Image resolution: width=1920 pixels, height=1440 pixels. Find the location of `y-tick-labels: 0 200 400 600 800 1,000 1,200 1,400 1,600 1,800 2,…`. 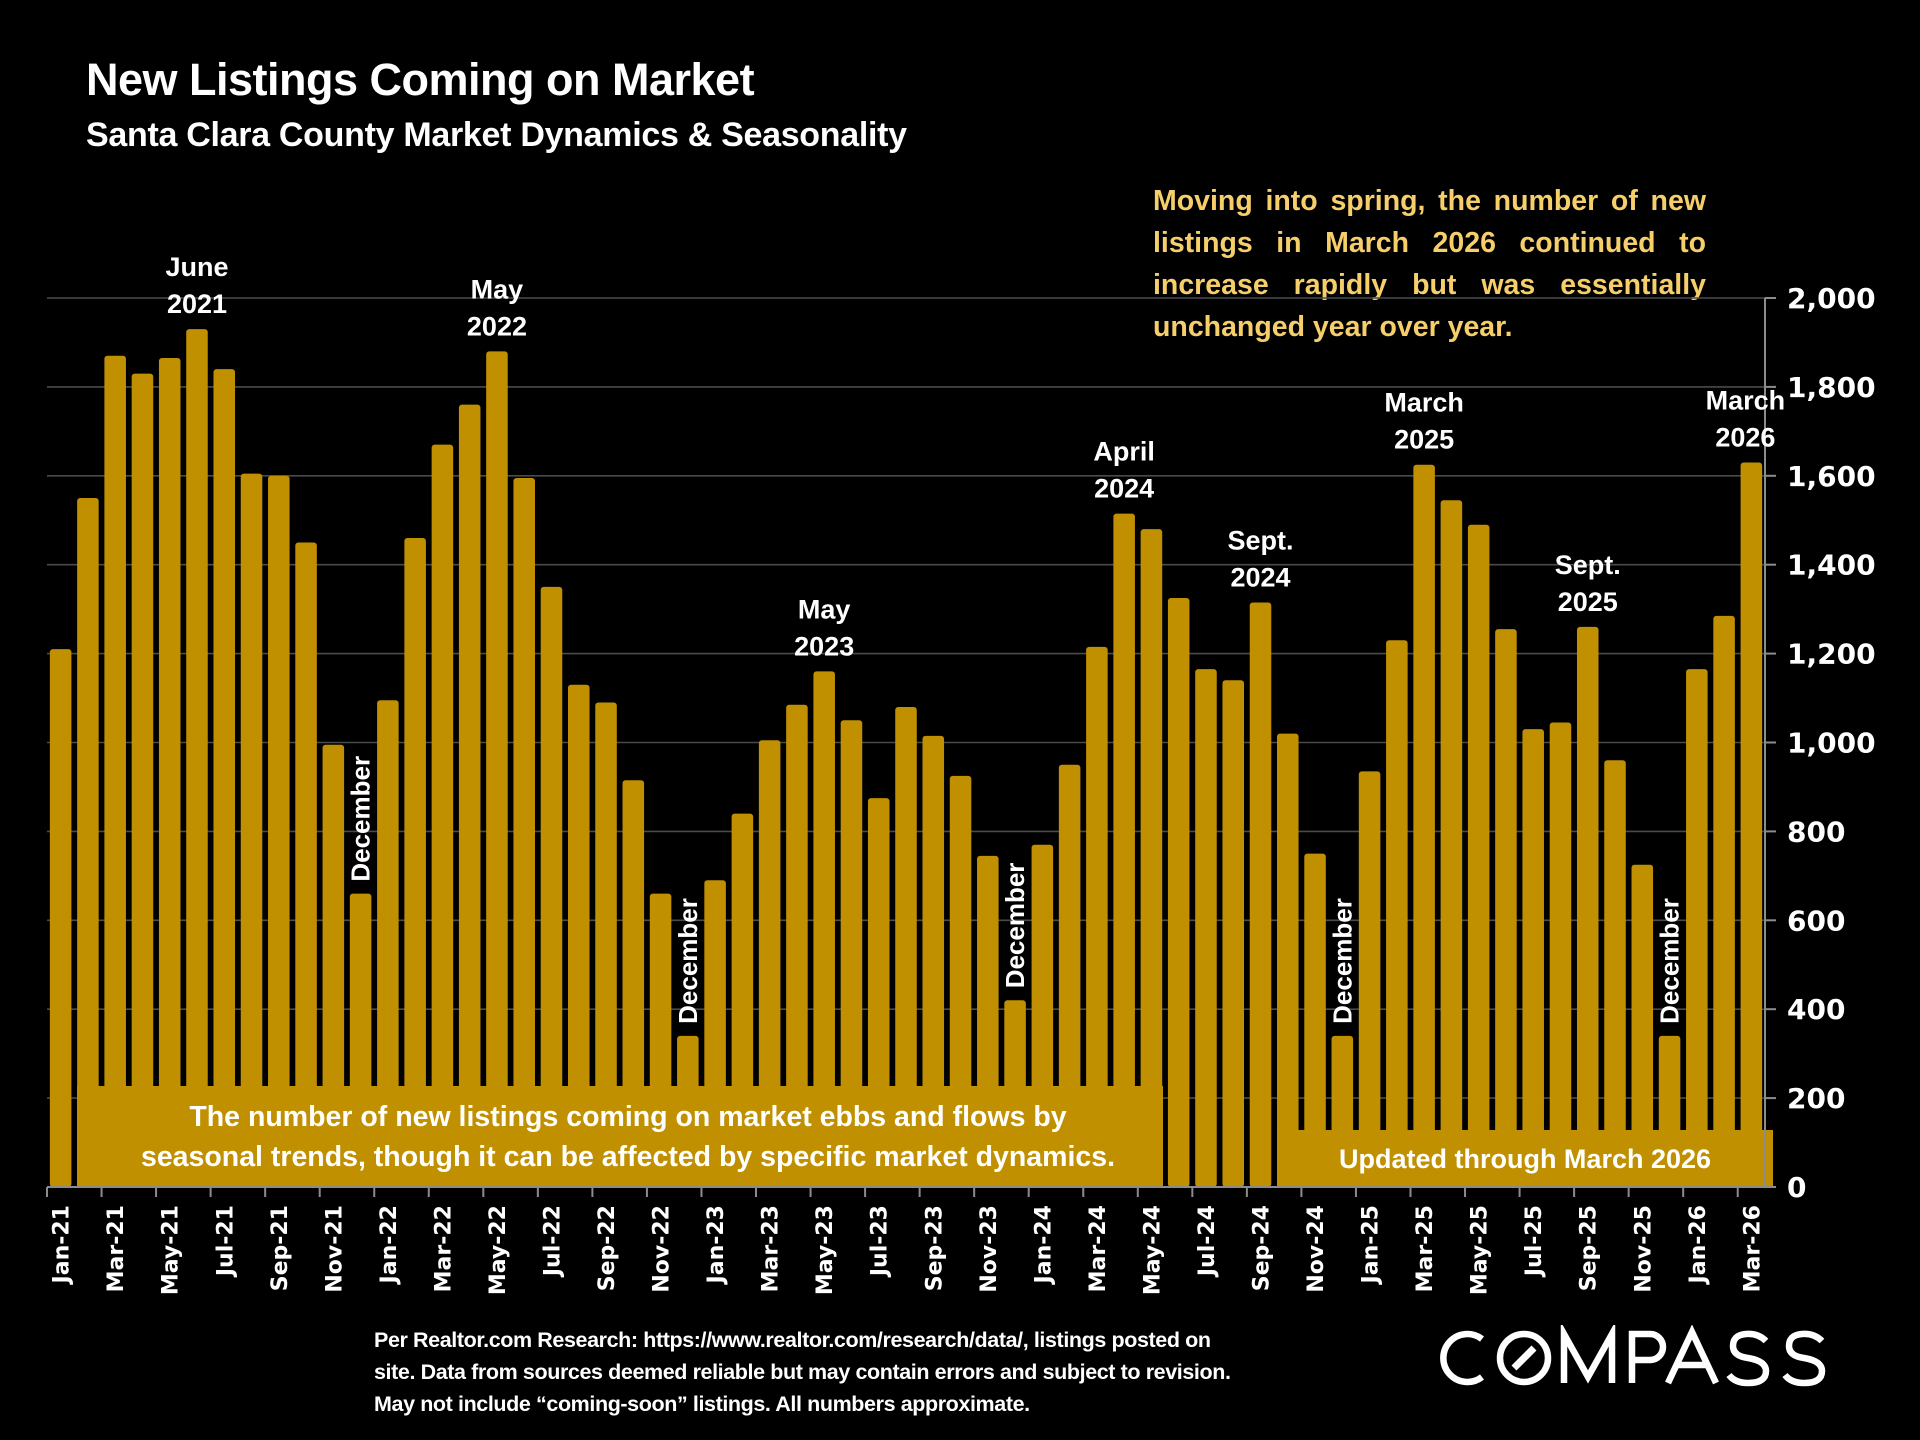

y-tick-labels: 0 200 400 600 800 1,000 1,200 1,400 1,600 1,800 2,… is located at coordinates (1831, 743).